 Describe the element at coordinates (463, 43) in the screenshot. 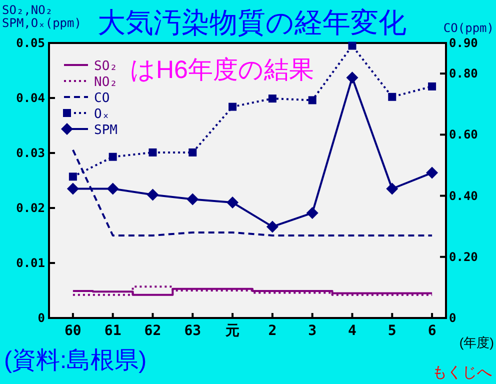

I see `y2-tick-label: 0.90` at that location.